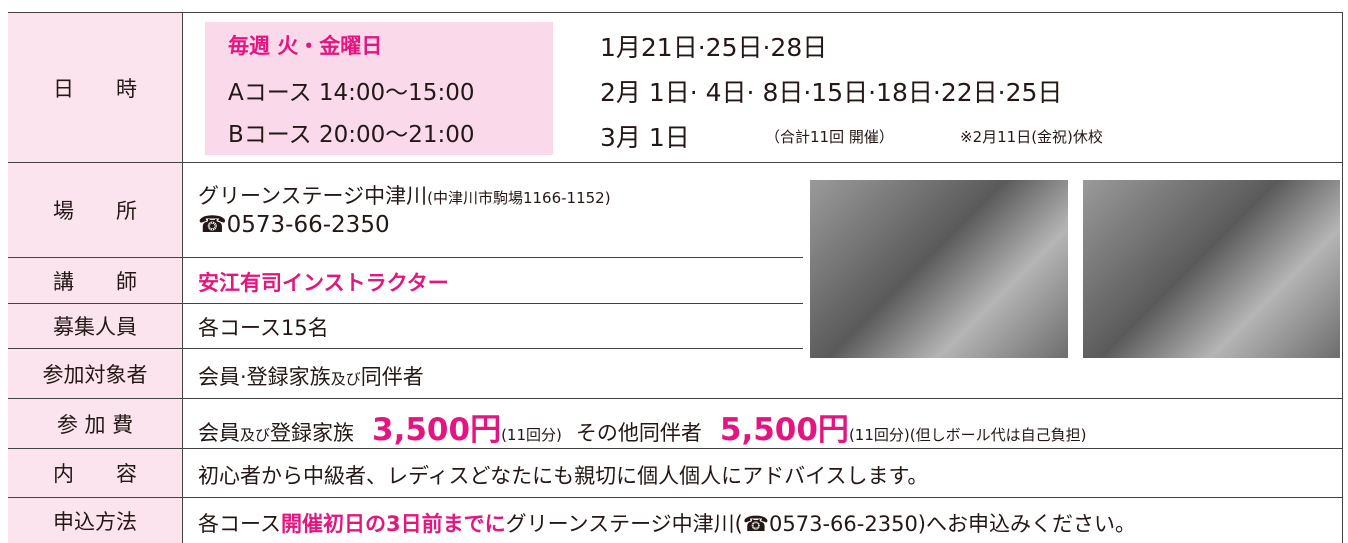 The height and width of the screenshot is (543, 1348). I want to click on fee-text: 登録家族, so click(312, 433).